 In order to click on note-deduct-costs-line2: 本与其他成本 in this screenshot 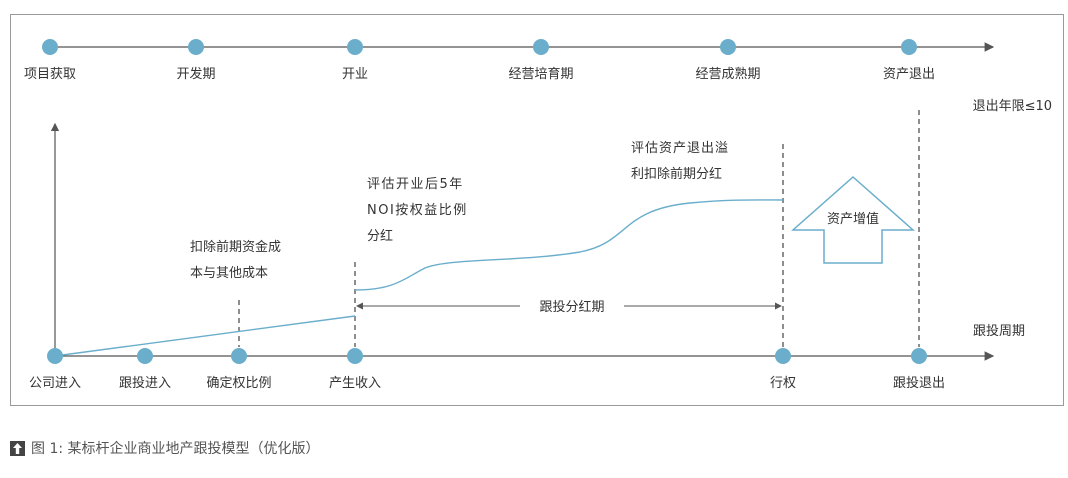, I will do `click(229, 273)`.